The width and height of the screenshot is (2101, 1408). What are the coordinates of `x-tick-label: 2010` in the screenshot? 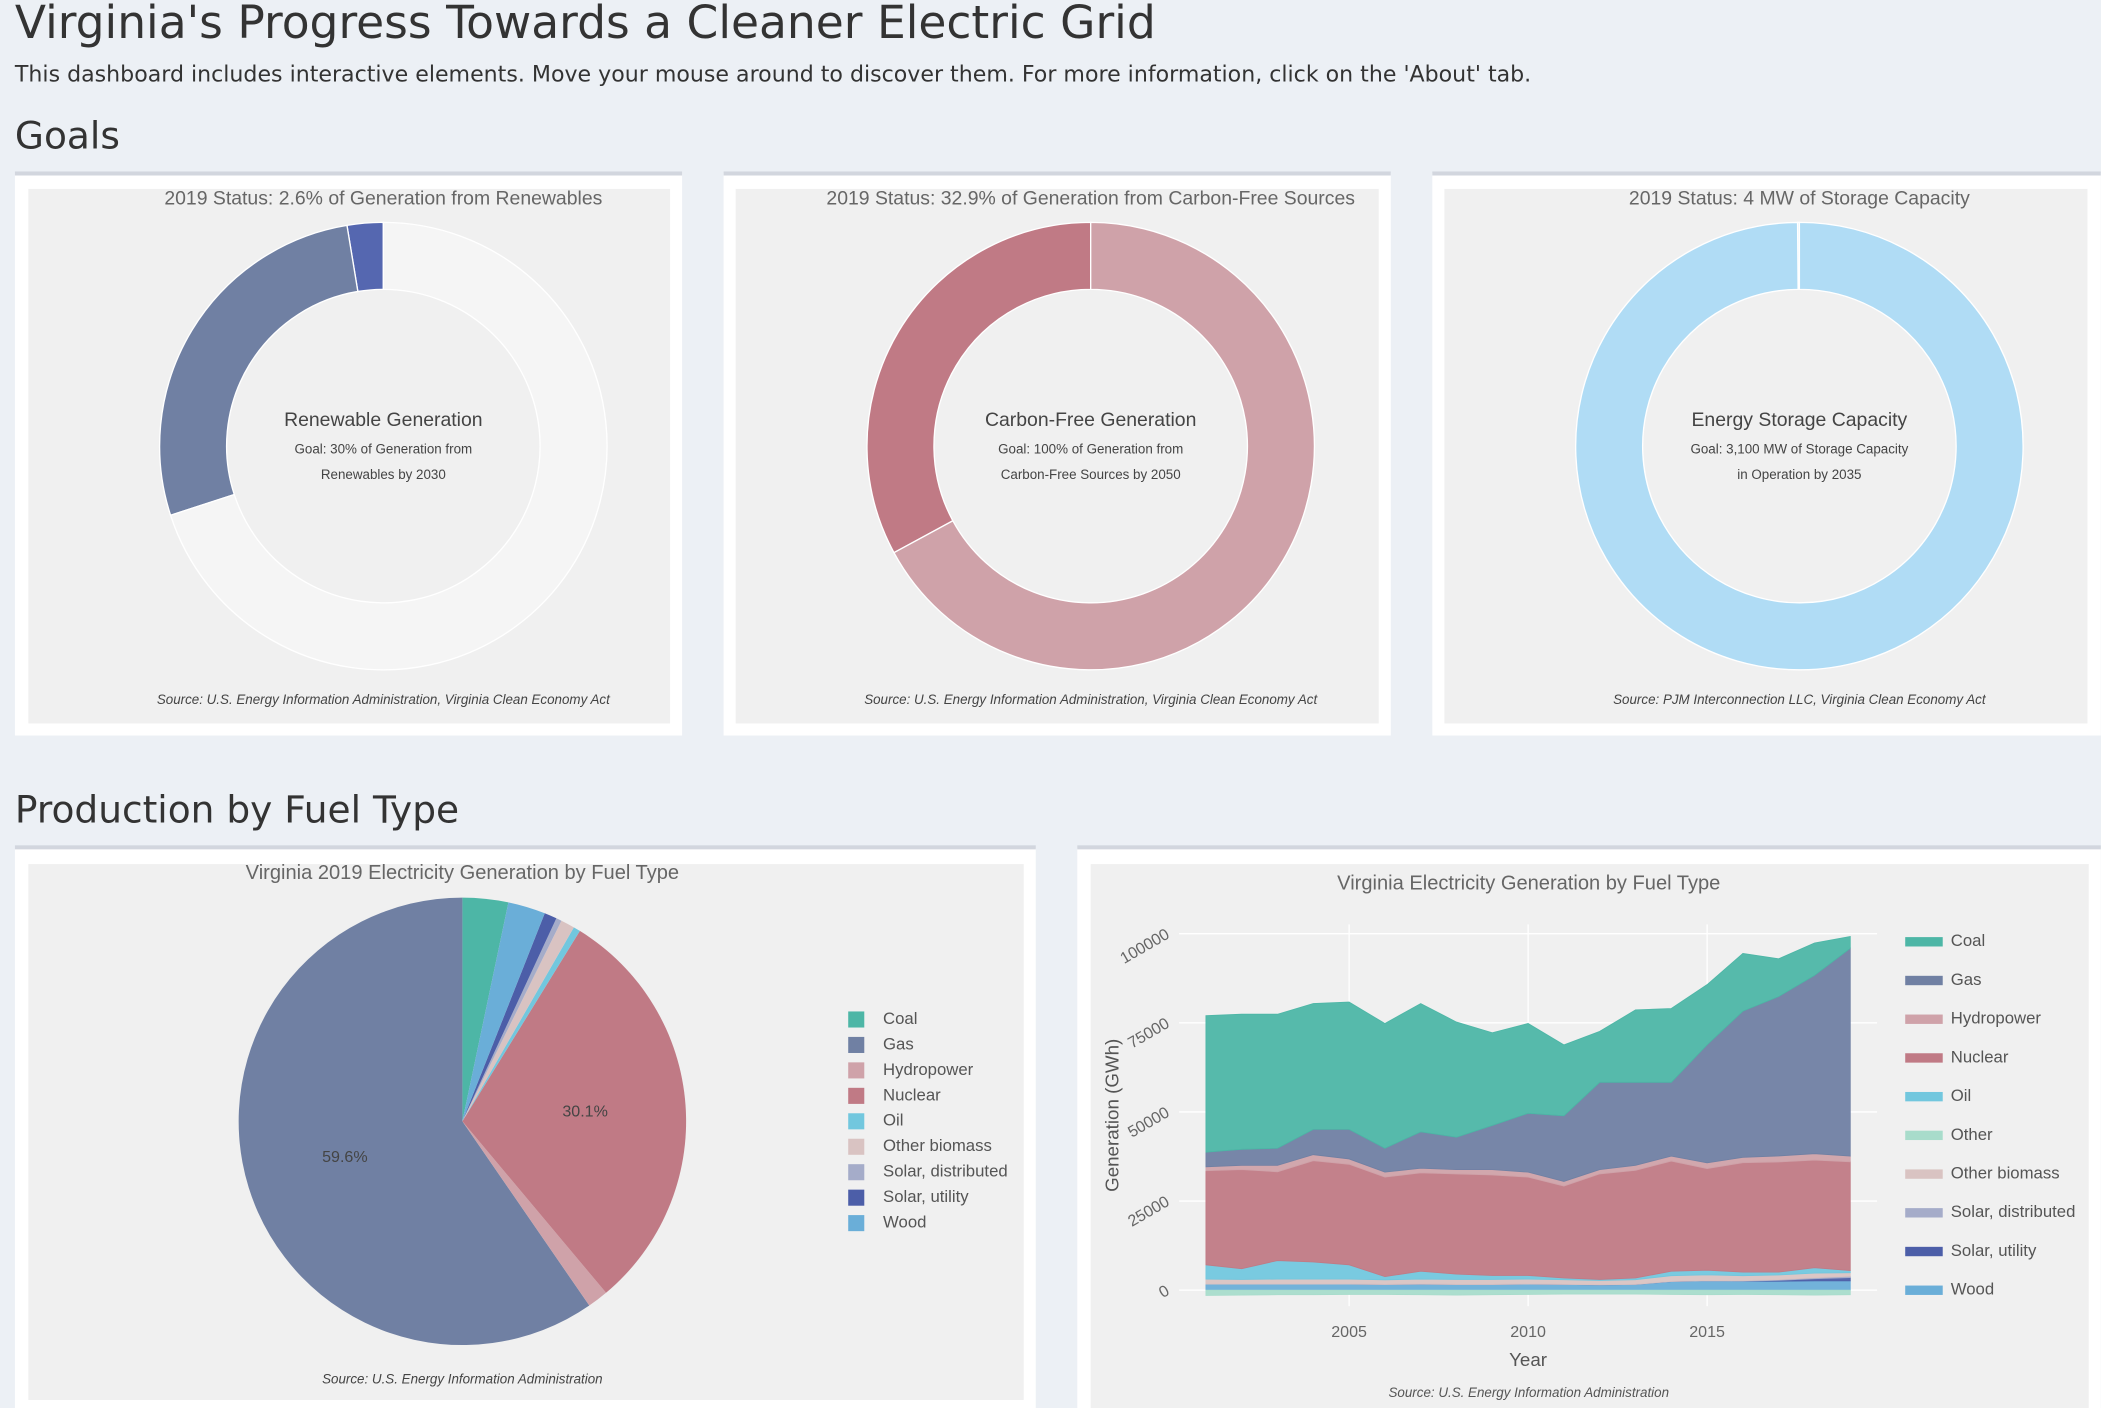 It's located at (1528, 1332).